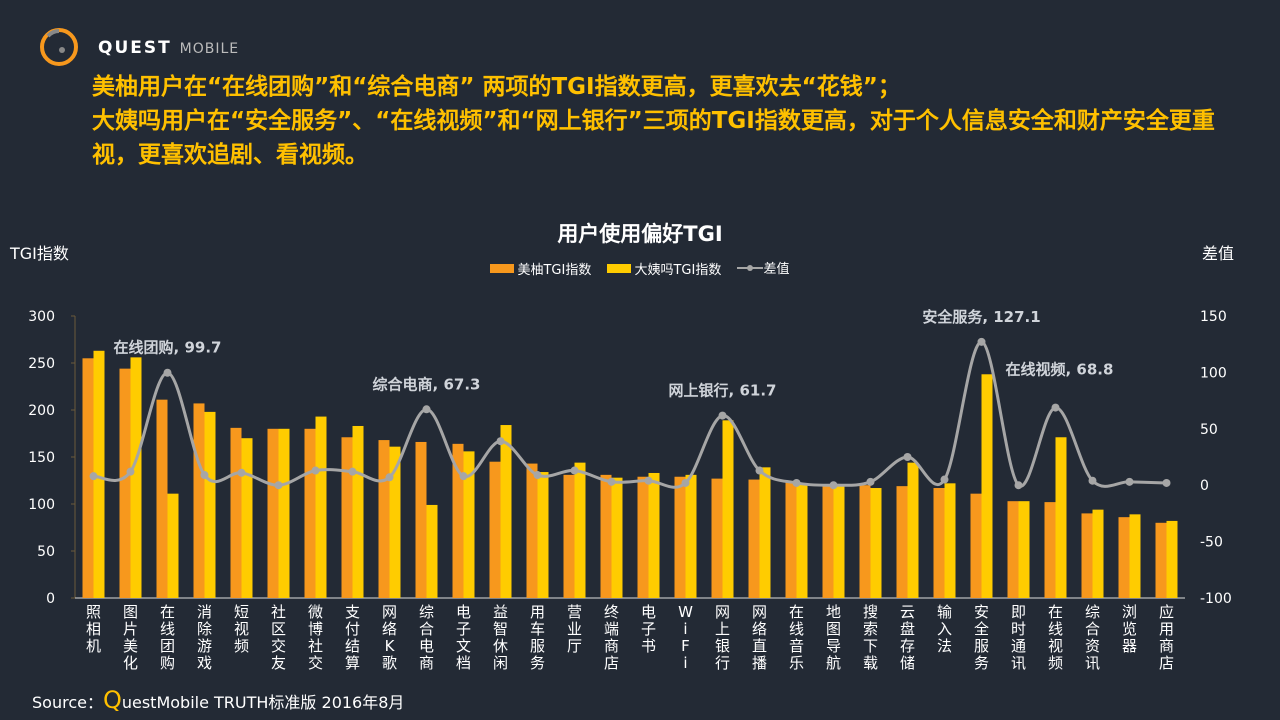 This screenshot has width=1280, height=720. Describe the element at coordinates (870, 646) in the screenshot. I see `x-tick-label-char: 下` at that location.